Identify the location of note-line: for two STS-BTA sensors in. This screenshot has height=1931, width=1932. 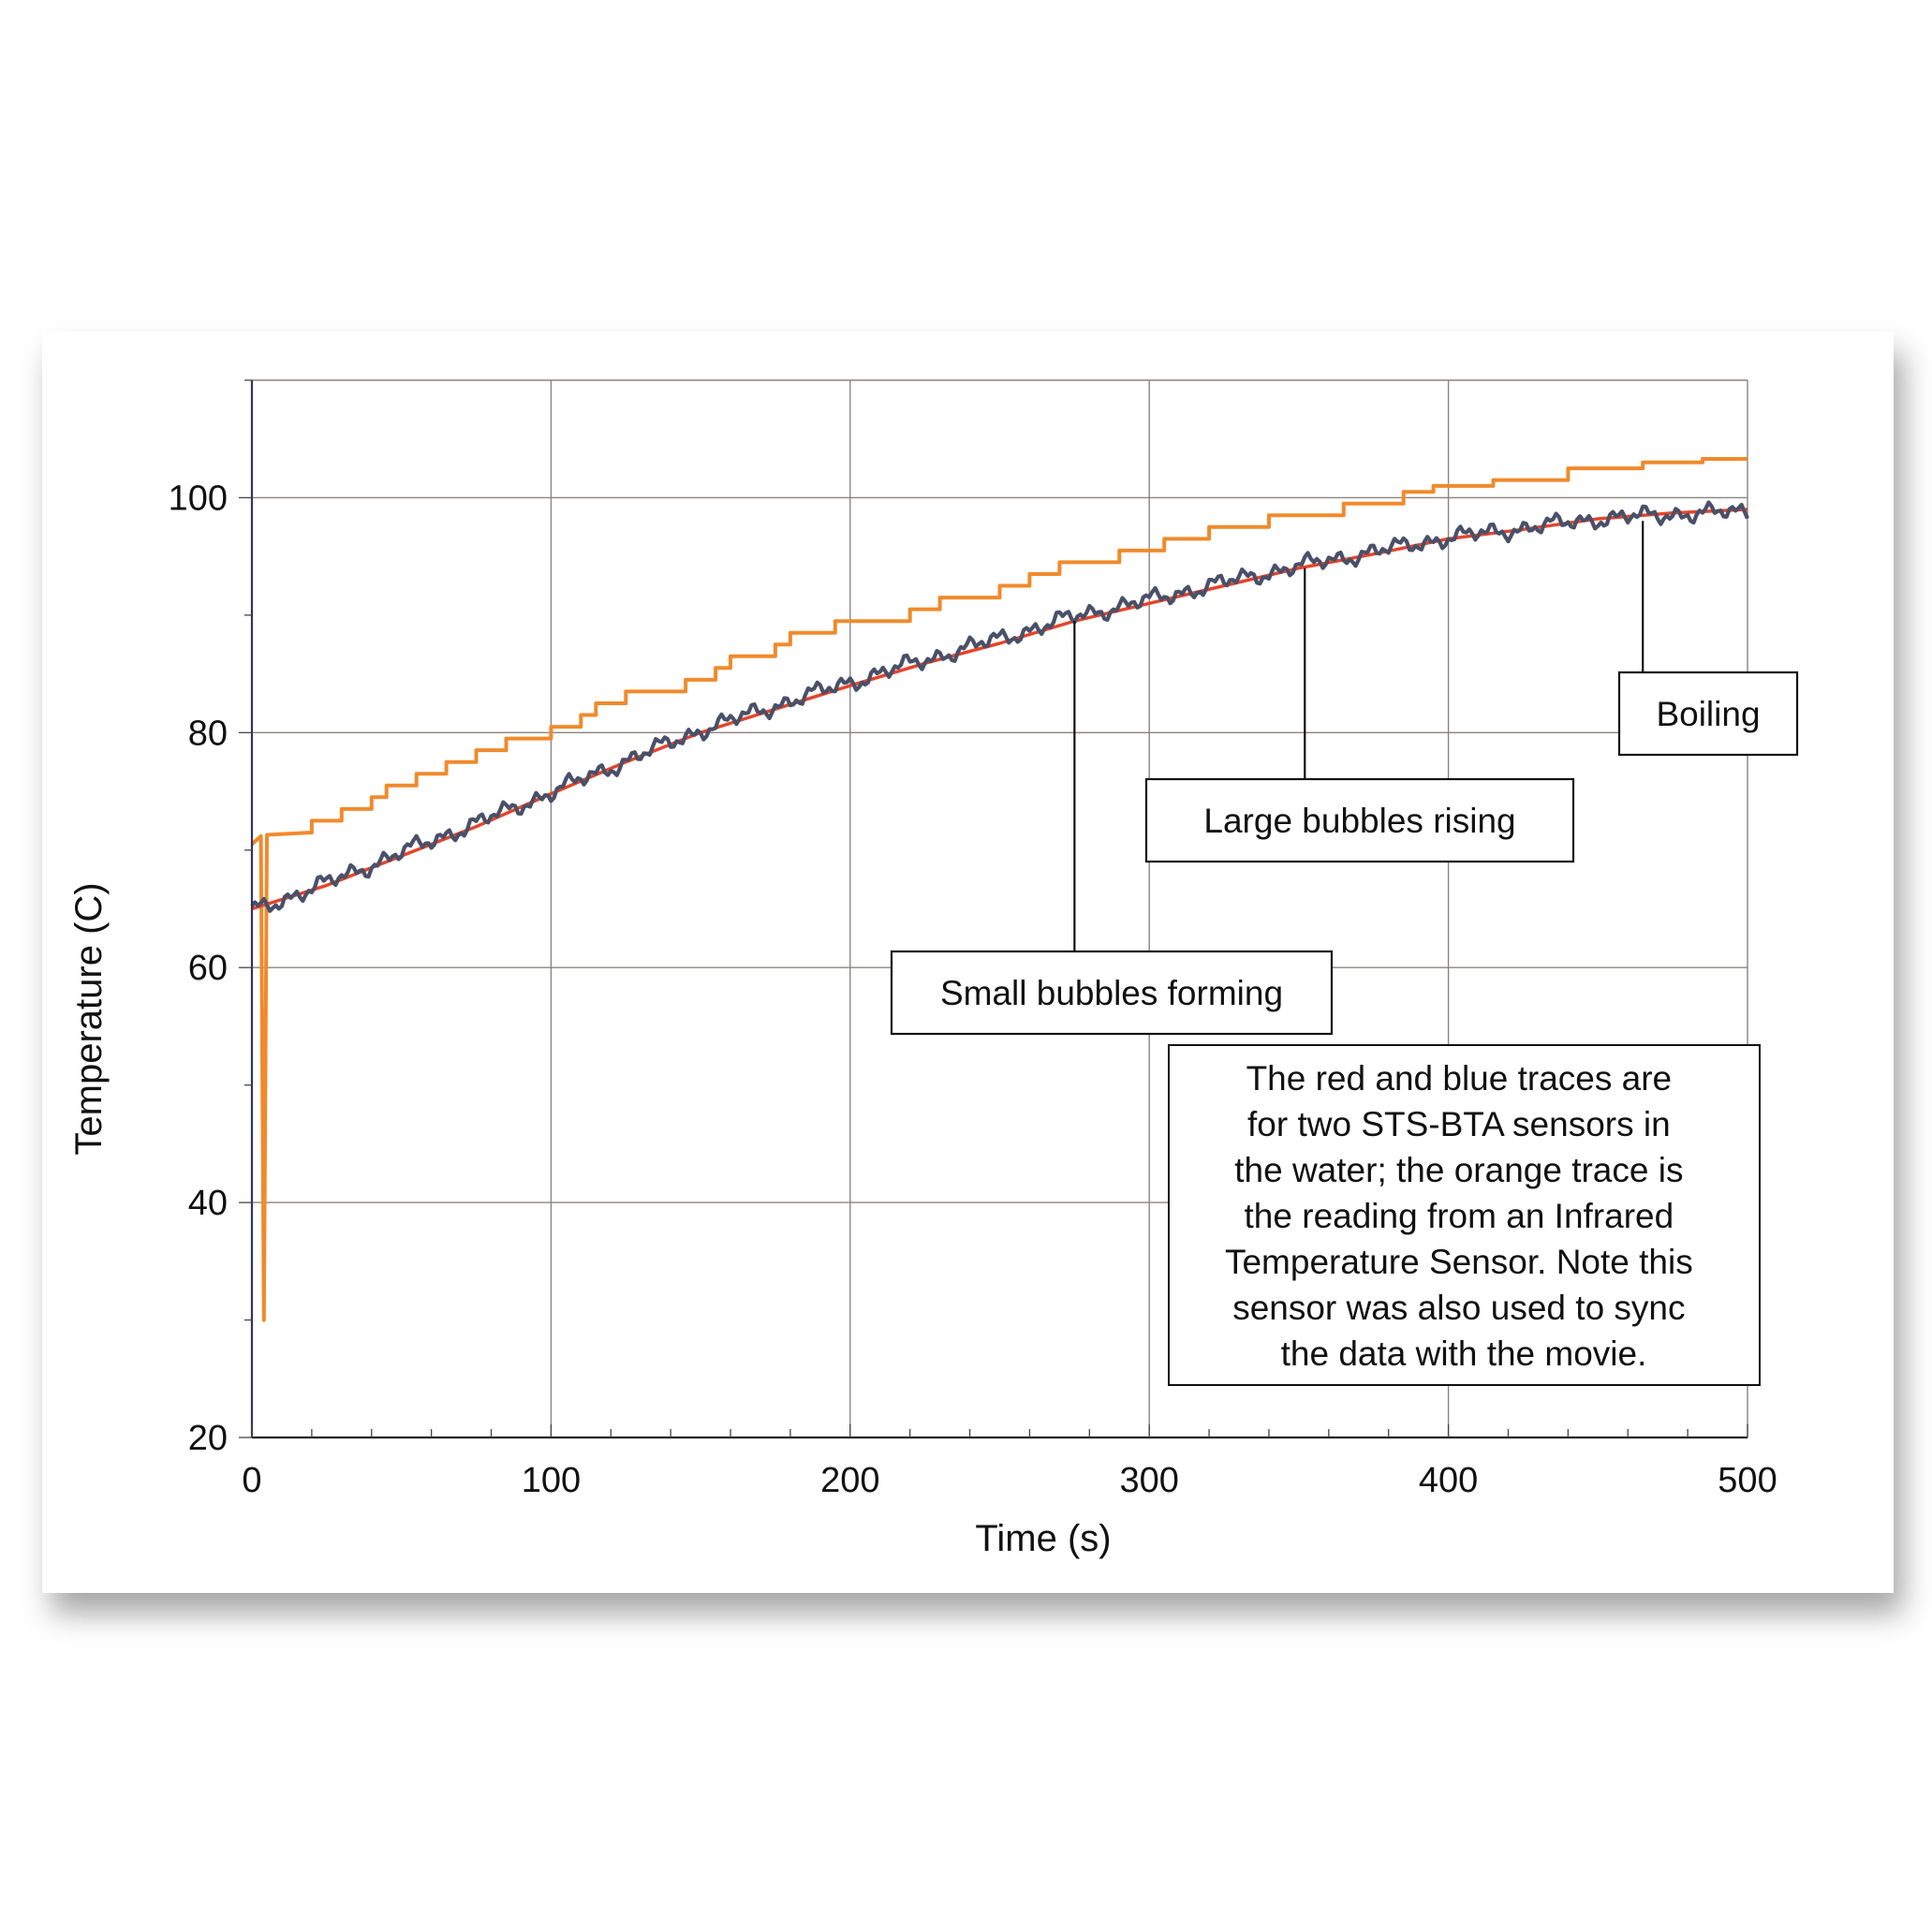
(1459, 1124).